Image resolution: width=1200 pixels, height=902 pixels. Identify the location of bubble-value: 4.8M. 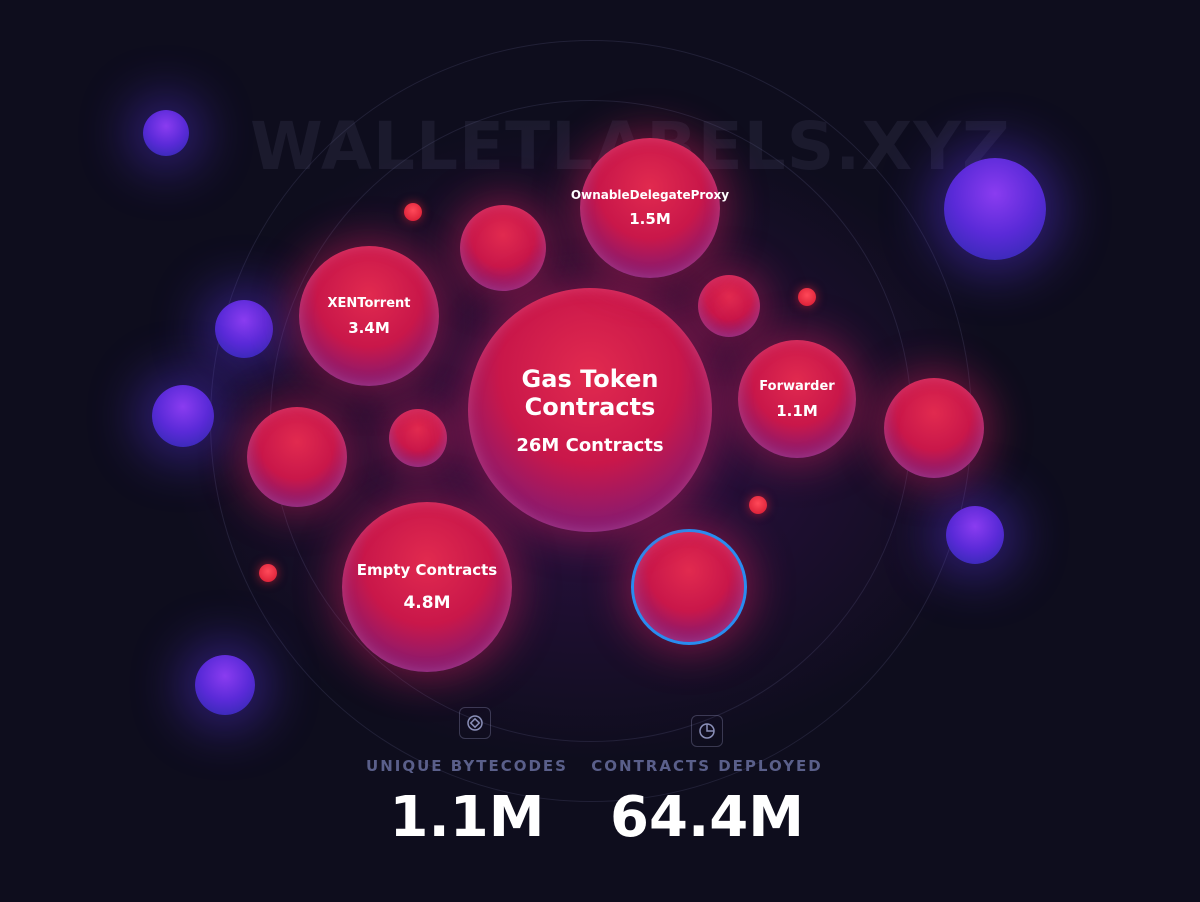
(427, 603).